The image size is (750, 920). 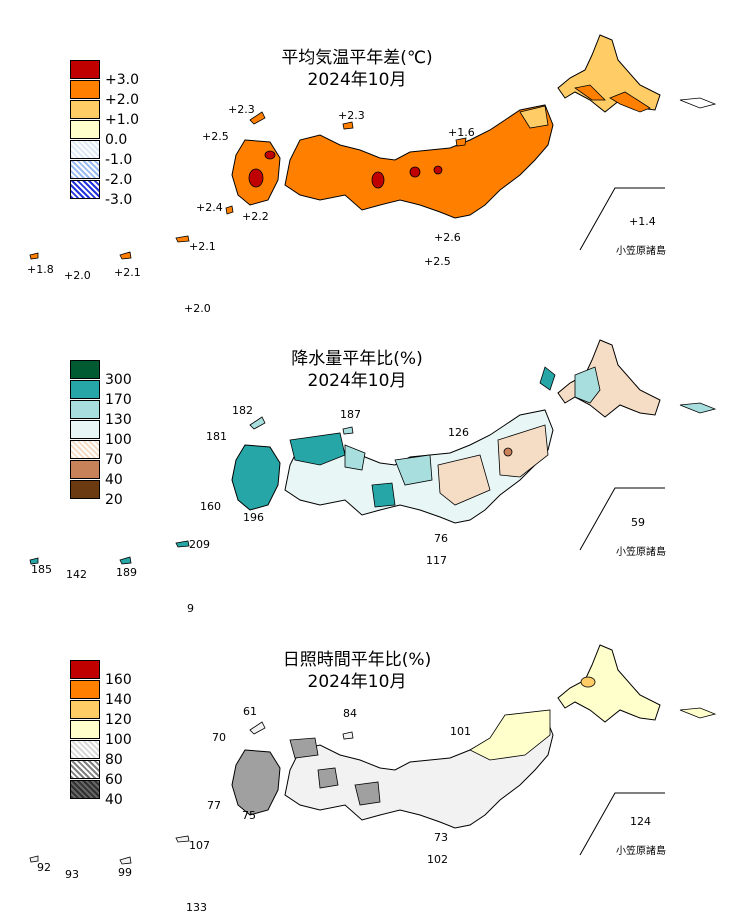 I want to click on temperature-title: 平均気温平年差(℃), so click(x=357, y=58).